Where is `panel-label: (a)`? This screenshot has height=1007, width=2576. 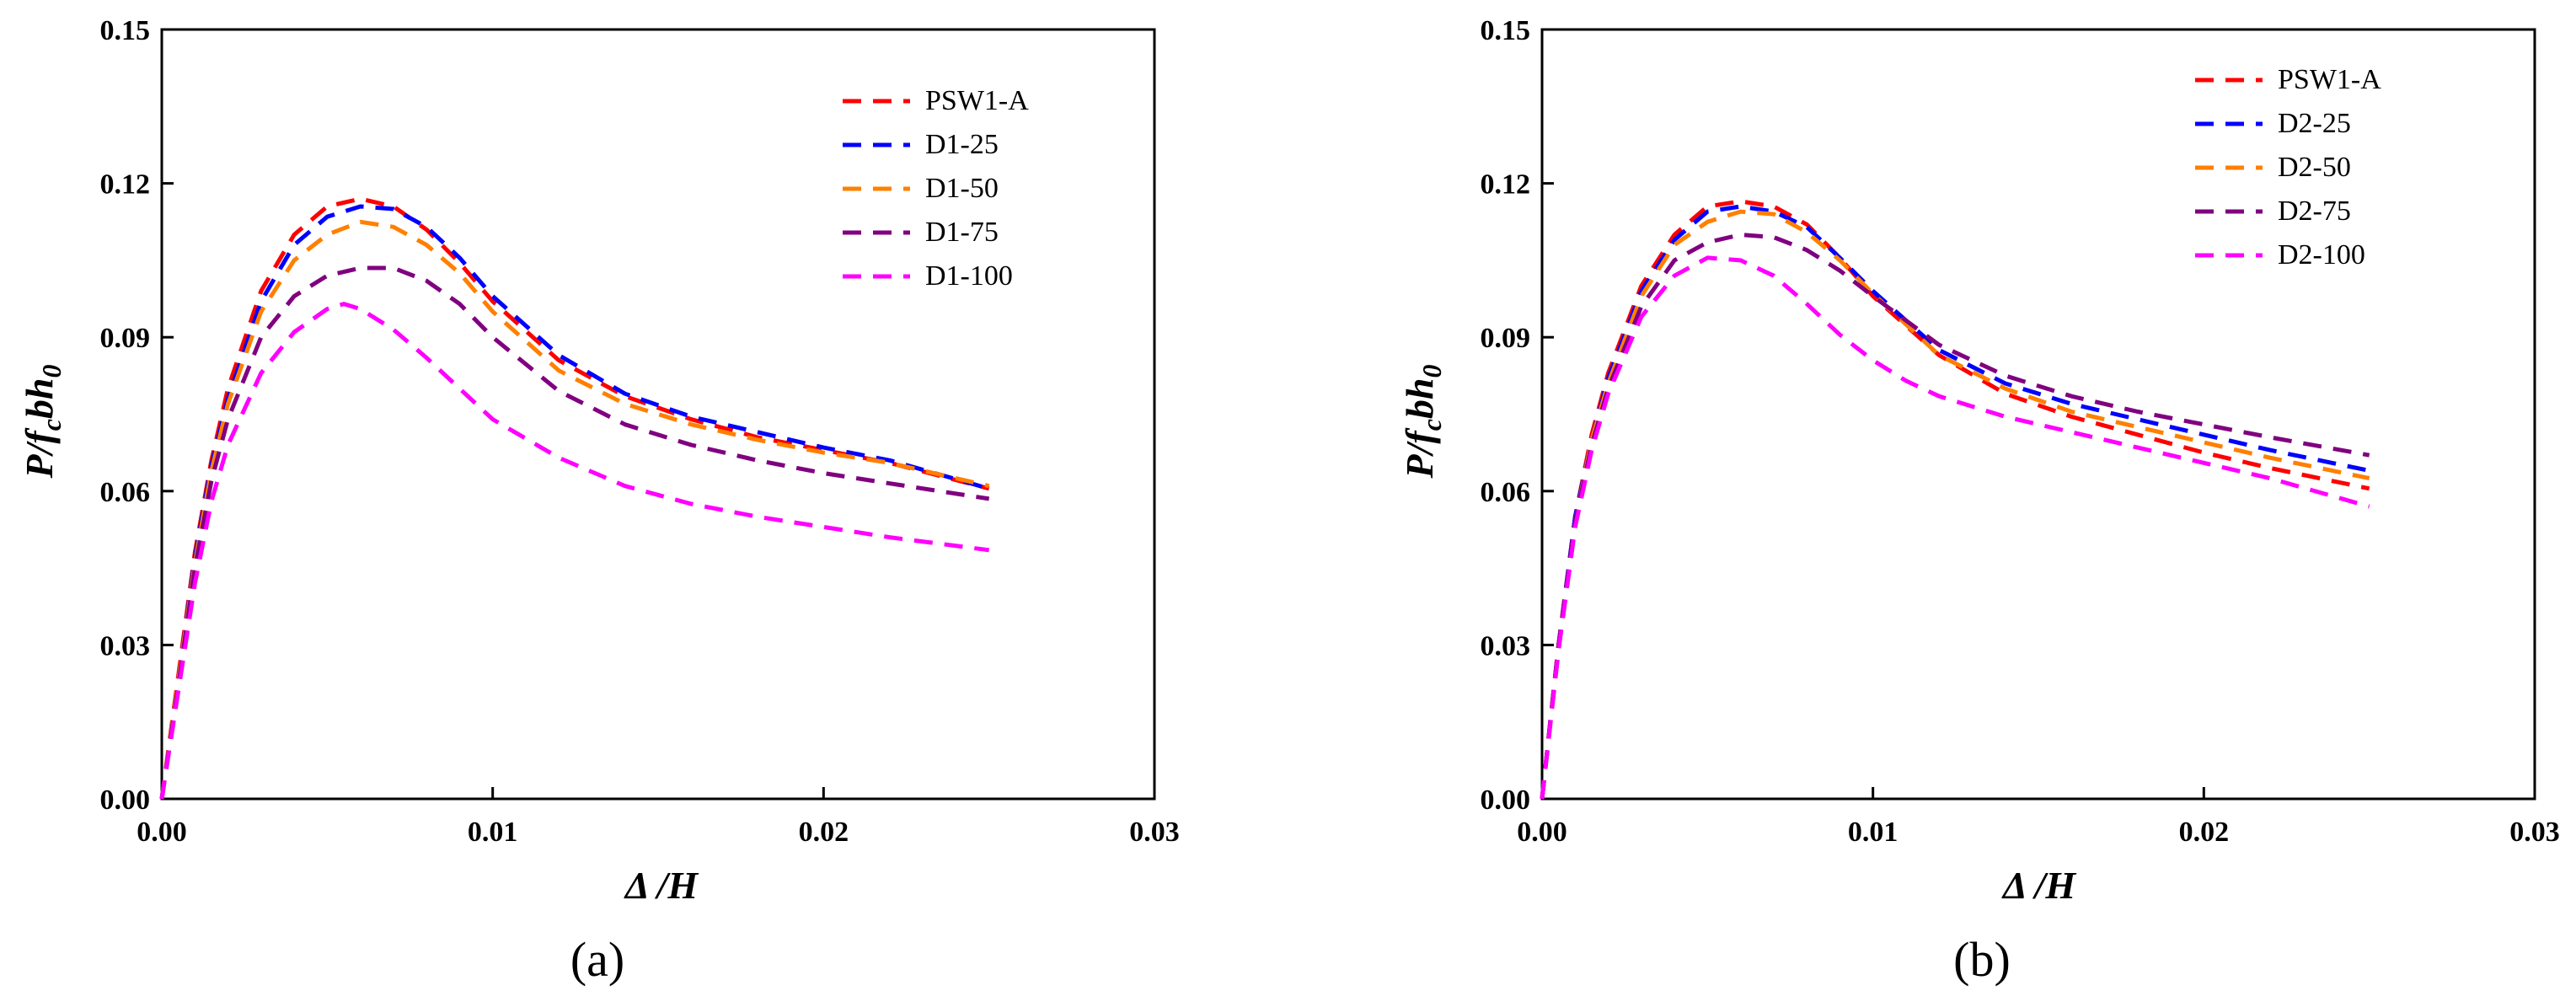
panel-label: (a) is located at coordinates (597, 959).